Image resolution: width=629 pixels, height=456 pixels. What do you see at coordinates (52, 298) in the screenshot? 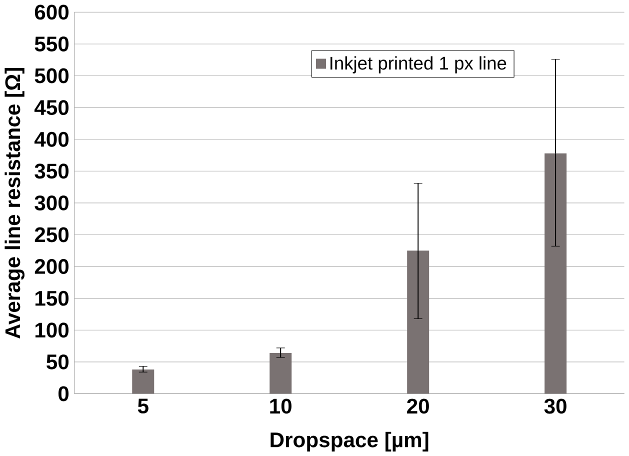
I see `y-tick-label: 150` at bounding box center [52, 298].